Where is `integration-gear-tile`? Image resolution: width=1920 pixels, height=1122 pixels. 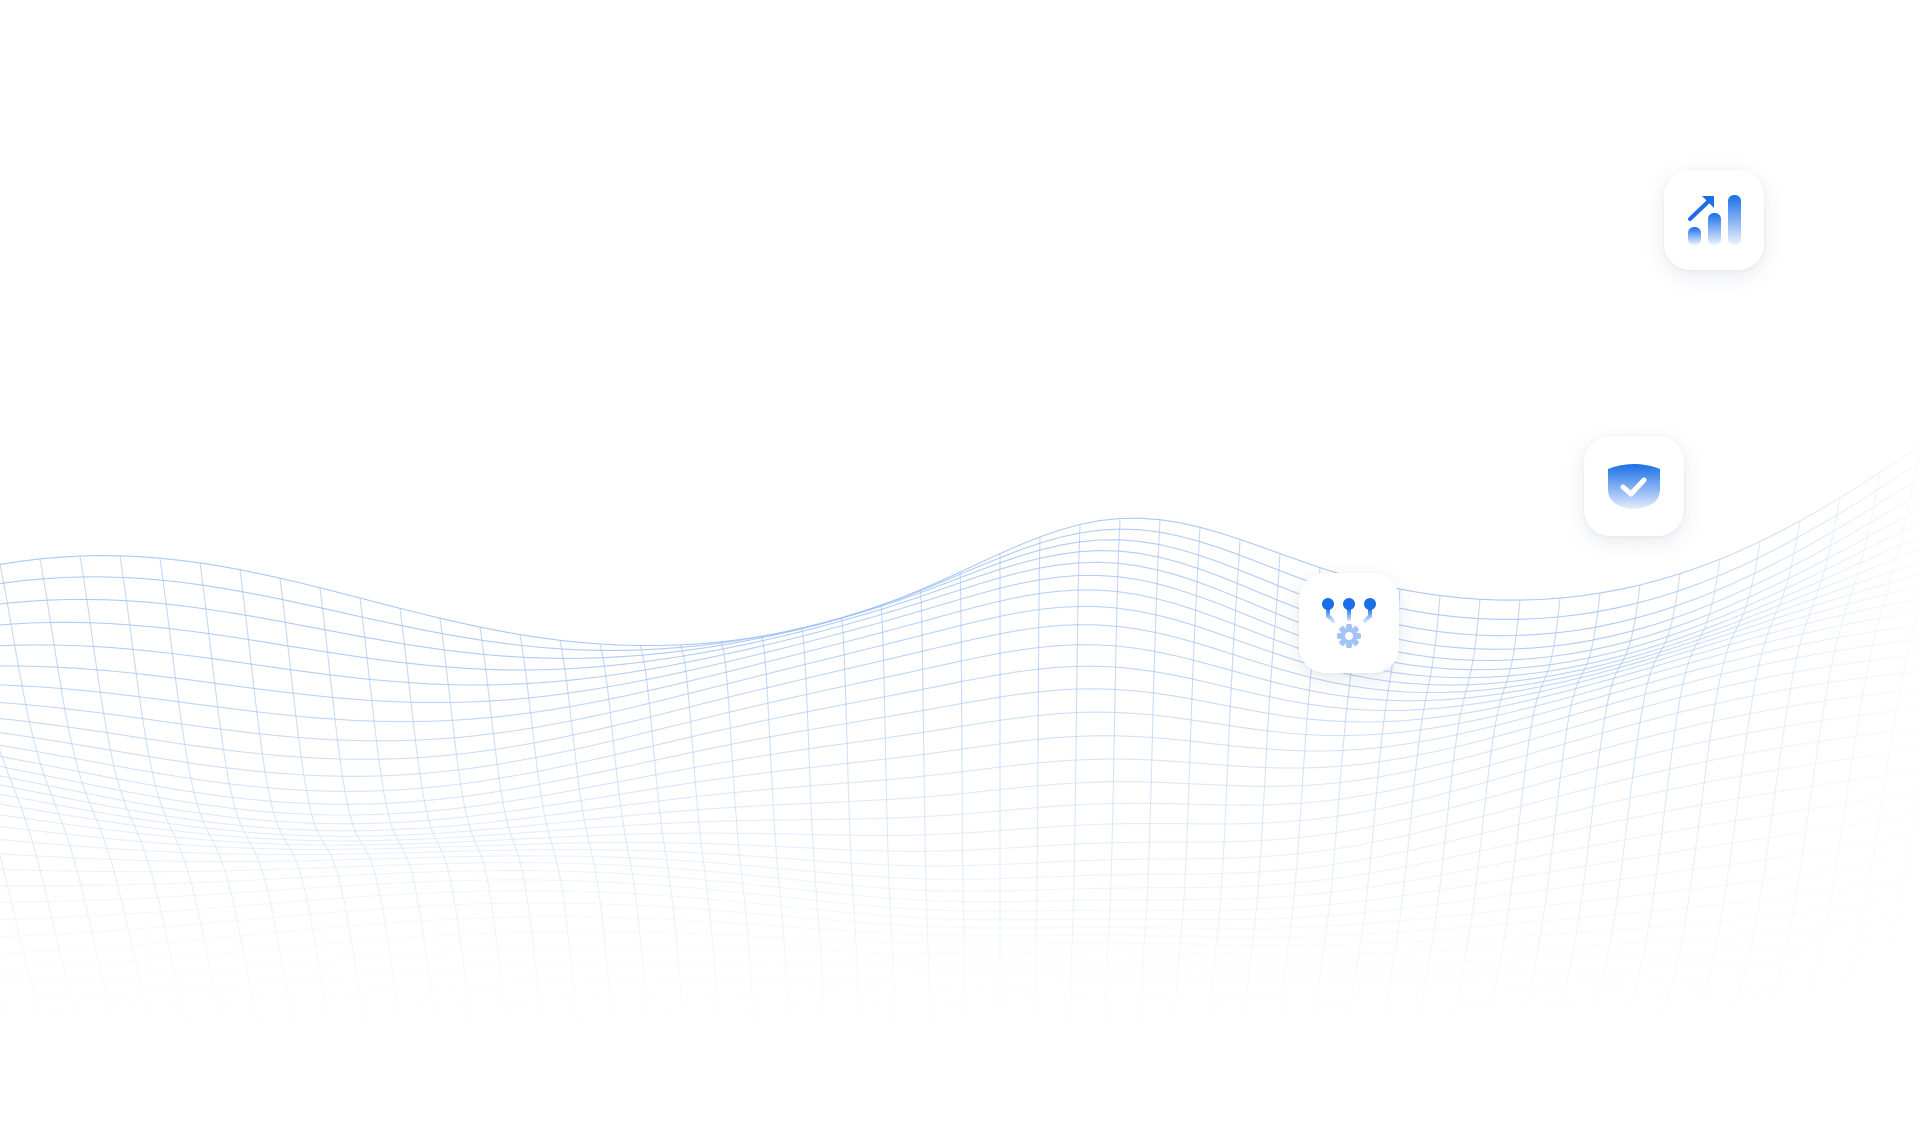 integration-gear-tile is located at coordinates (1349, 623).